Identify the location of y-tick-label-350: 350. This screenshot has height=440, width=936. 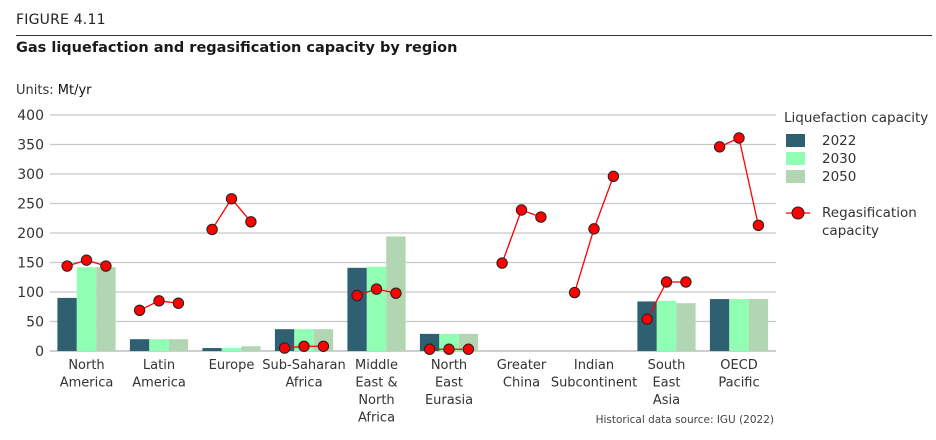
(30, 146).